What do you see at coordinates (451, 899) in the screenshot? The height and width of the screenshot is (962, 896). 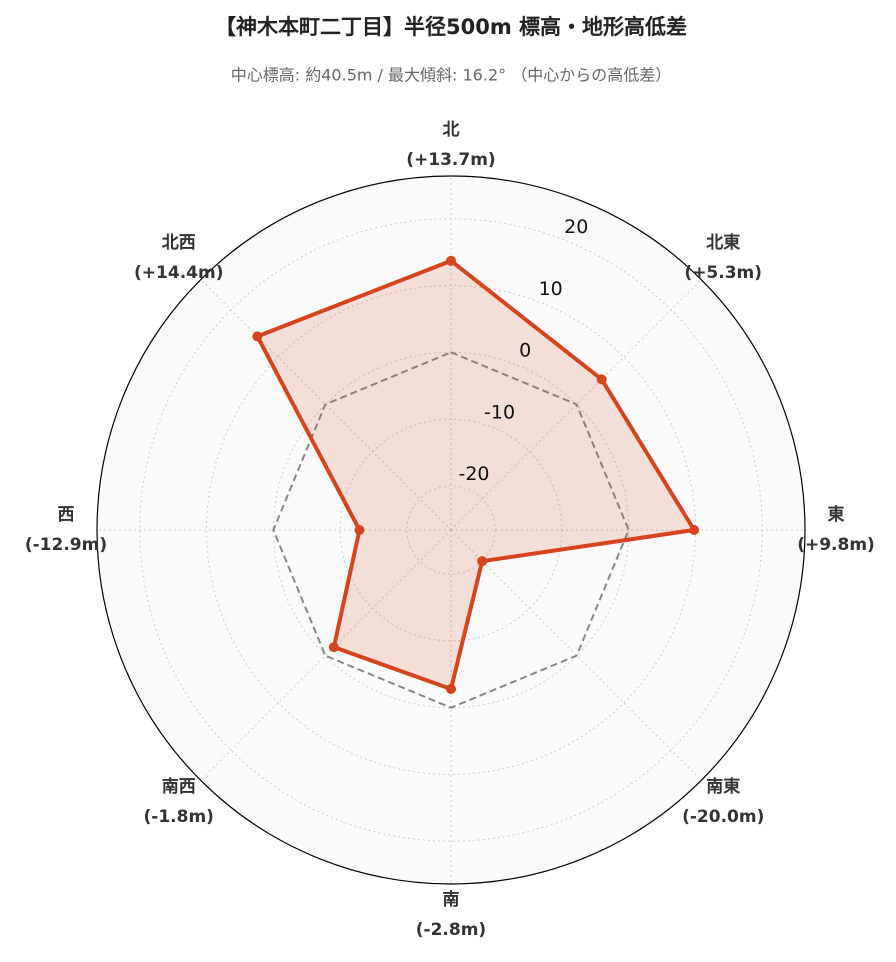 I see `category-label: 南` at bounding box center [451, 899].